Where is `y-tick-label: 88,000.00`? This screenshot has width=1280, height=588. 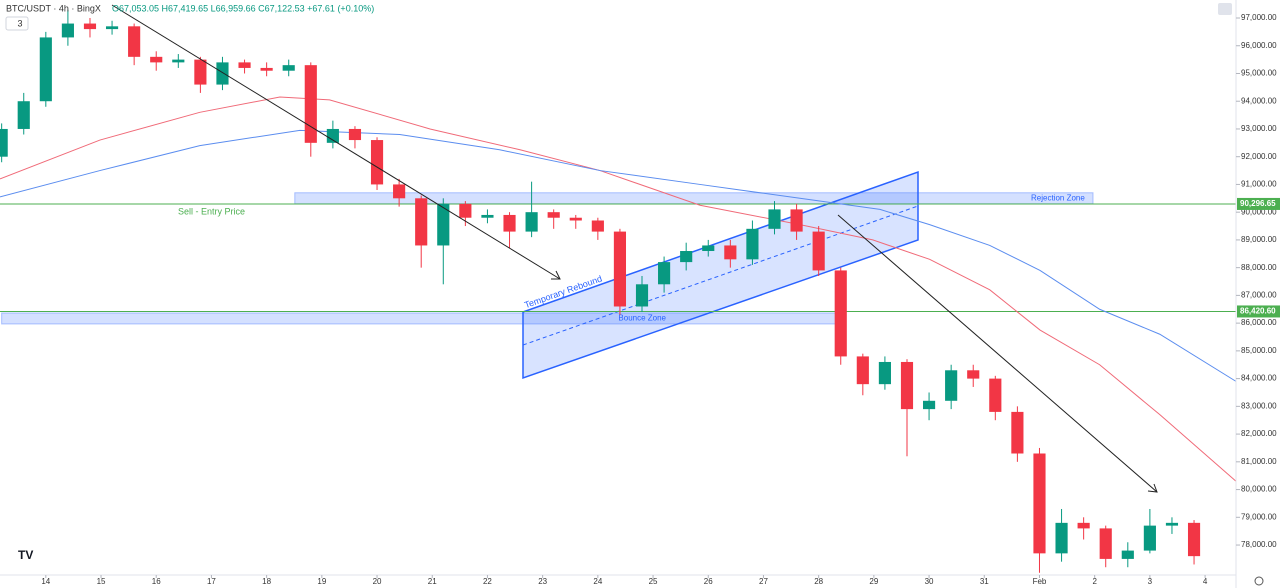 y-tick-label: 88,000.00 is located at coordinates (1259, 267).